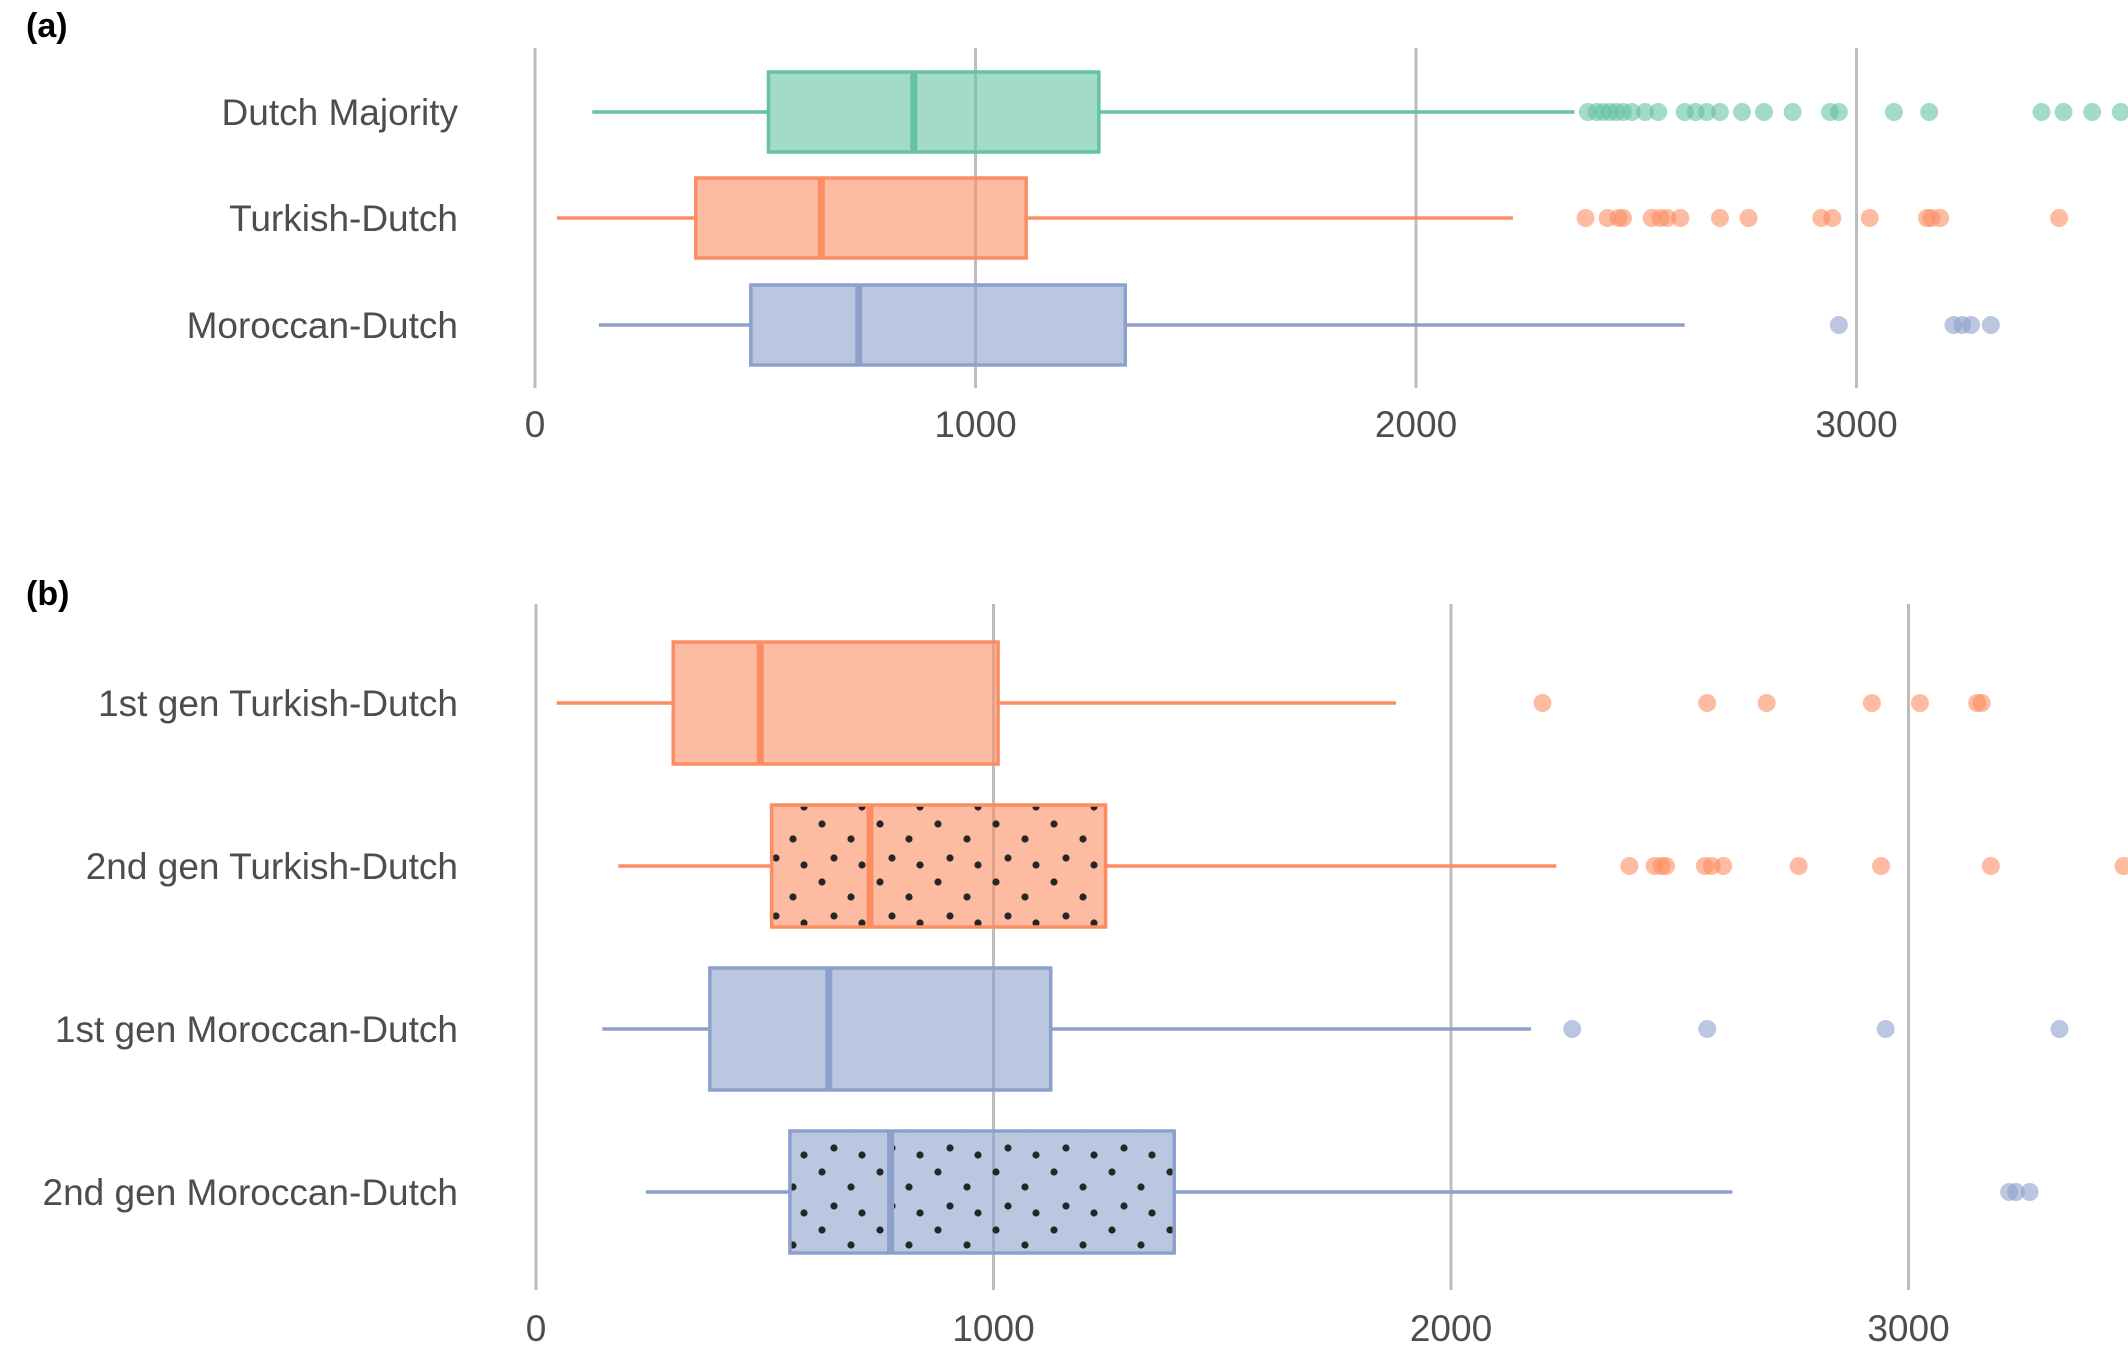  What do you see at coordinates (278, 703) in the screenshot?
I see `category-label: 1st gen Turkish-Dutch` at bounding box center [278, 703].